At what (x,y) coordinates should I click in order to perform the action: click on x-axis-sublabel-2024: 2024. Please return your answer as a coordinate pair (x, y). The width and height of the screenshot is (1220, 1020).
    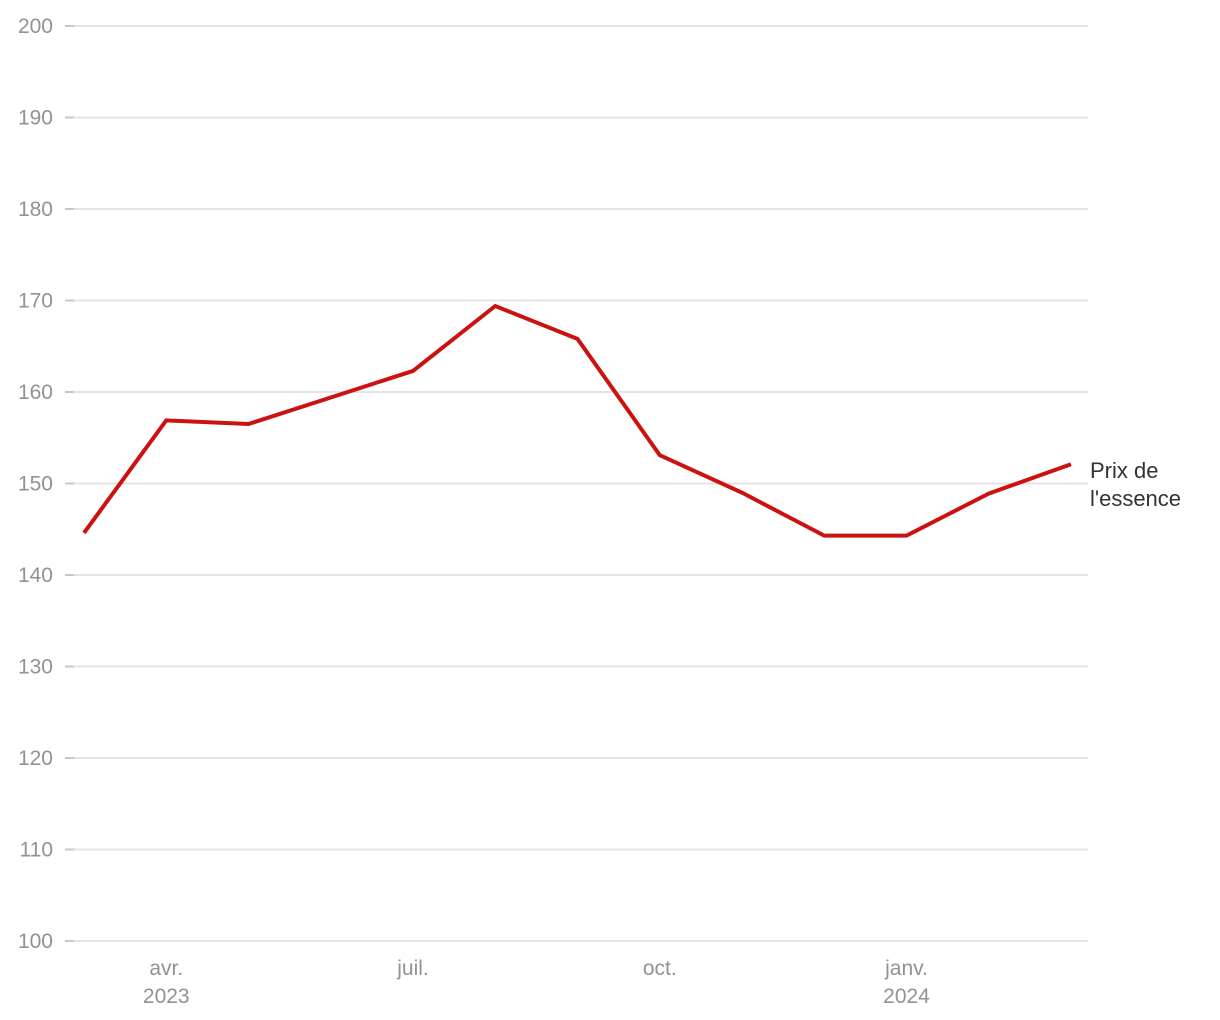
    Looking at the image, I should click on (906, 996).